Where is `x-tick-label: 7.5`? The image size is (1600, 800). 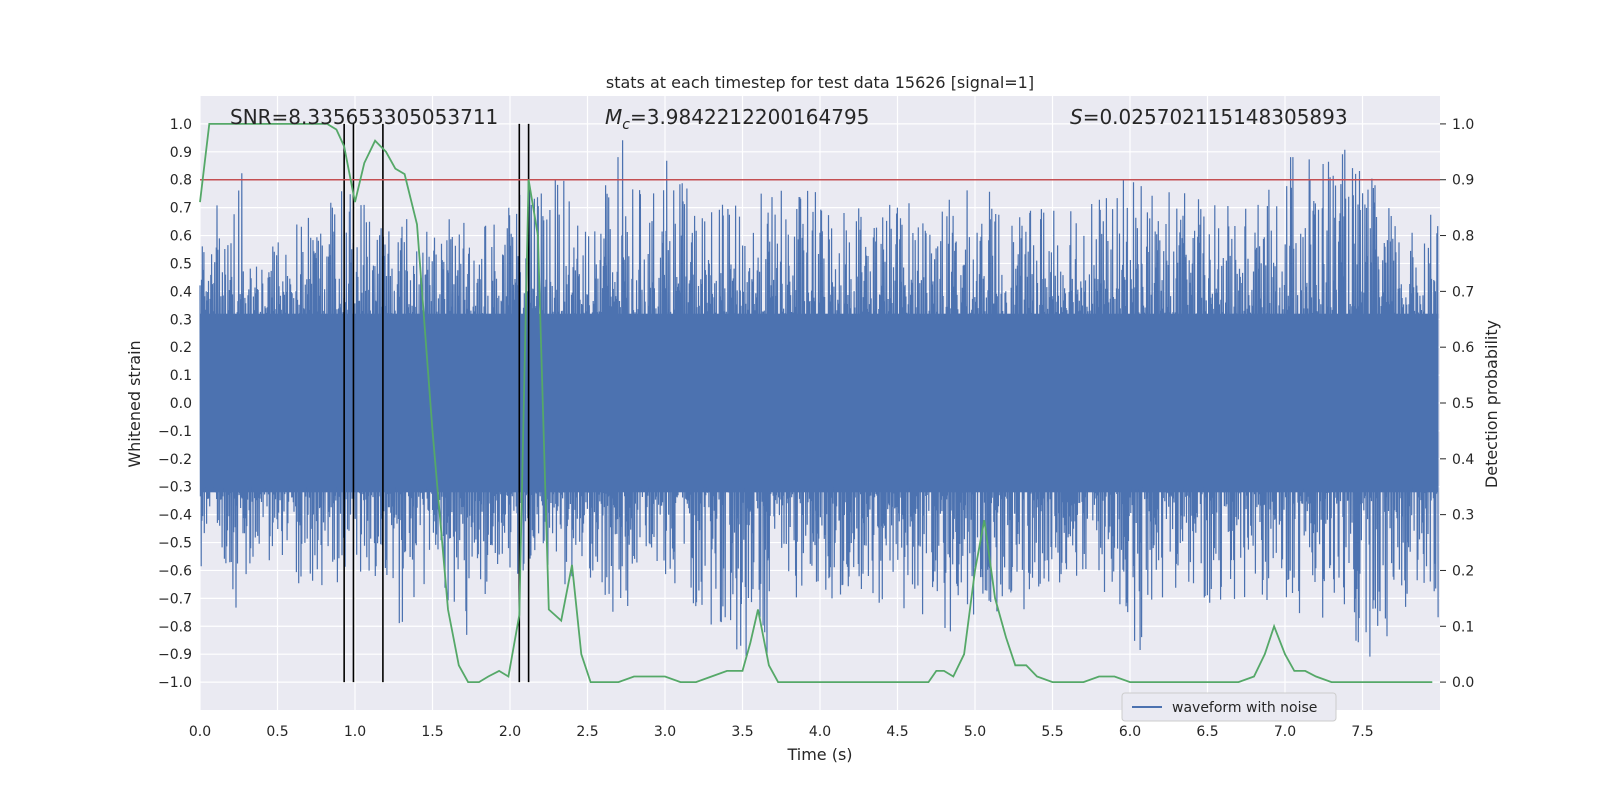
x-tick-label: 7.5 is located at coordinates (1362, 732).